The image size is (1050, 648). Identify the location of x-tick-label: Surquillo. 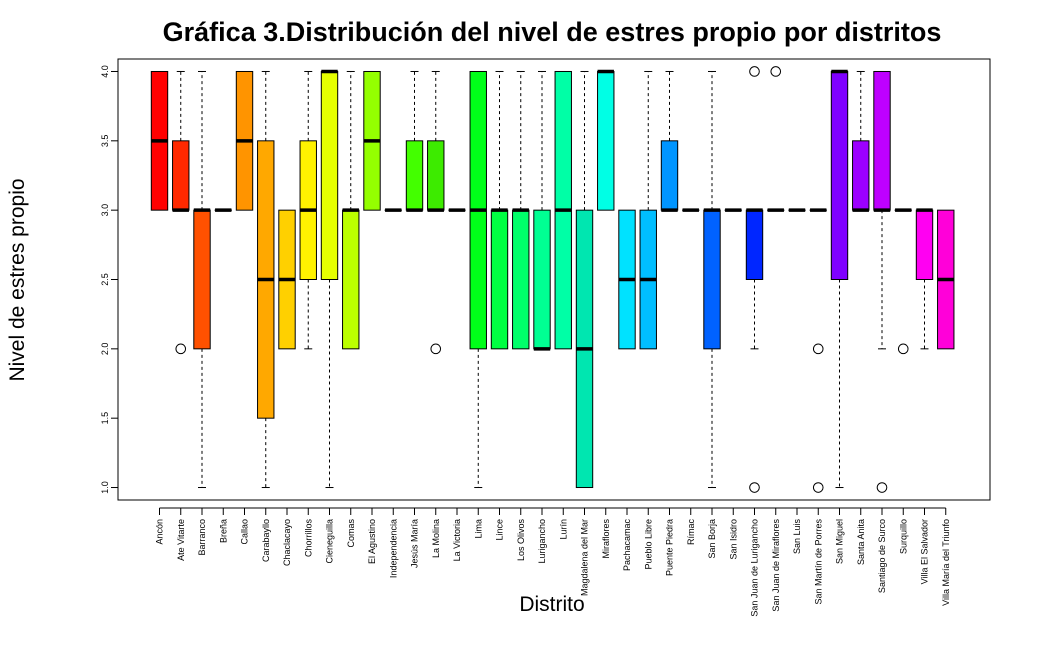
(903, 536).